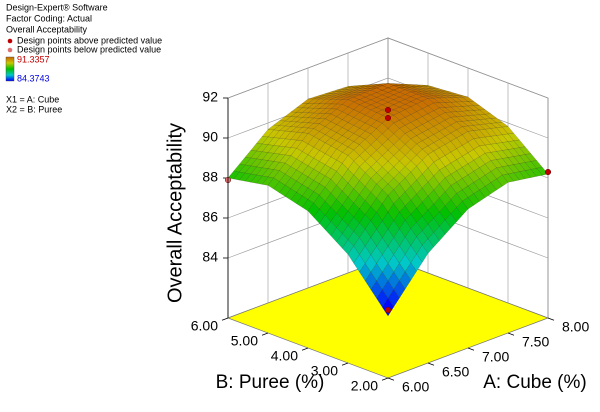 This screenshot has height=412, width=600. Describe the element at coordinates (364, 386) in the screenshot. I see `y-tick-label: 2.00` at that location.